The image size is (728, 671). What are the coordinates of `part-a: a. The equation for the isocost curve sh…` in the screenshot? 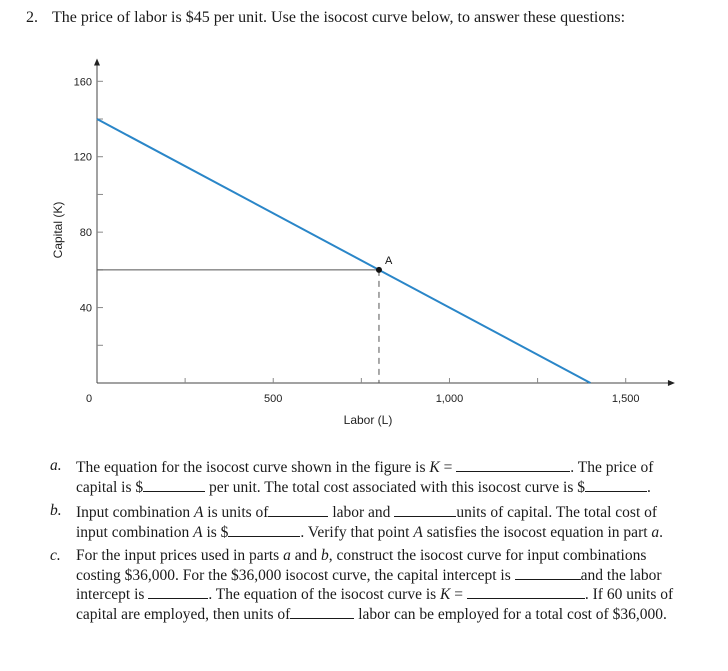 It's located at (382, 476).